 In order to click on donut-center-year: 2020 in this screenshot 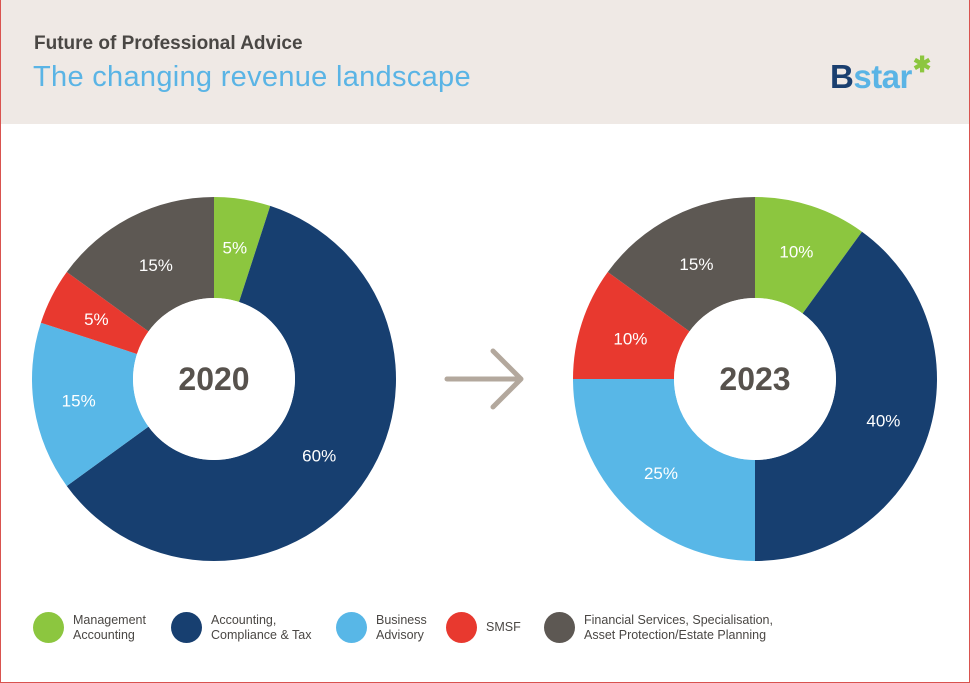, I will do `click(213, 379)`.